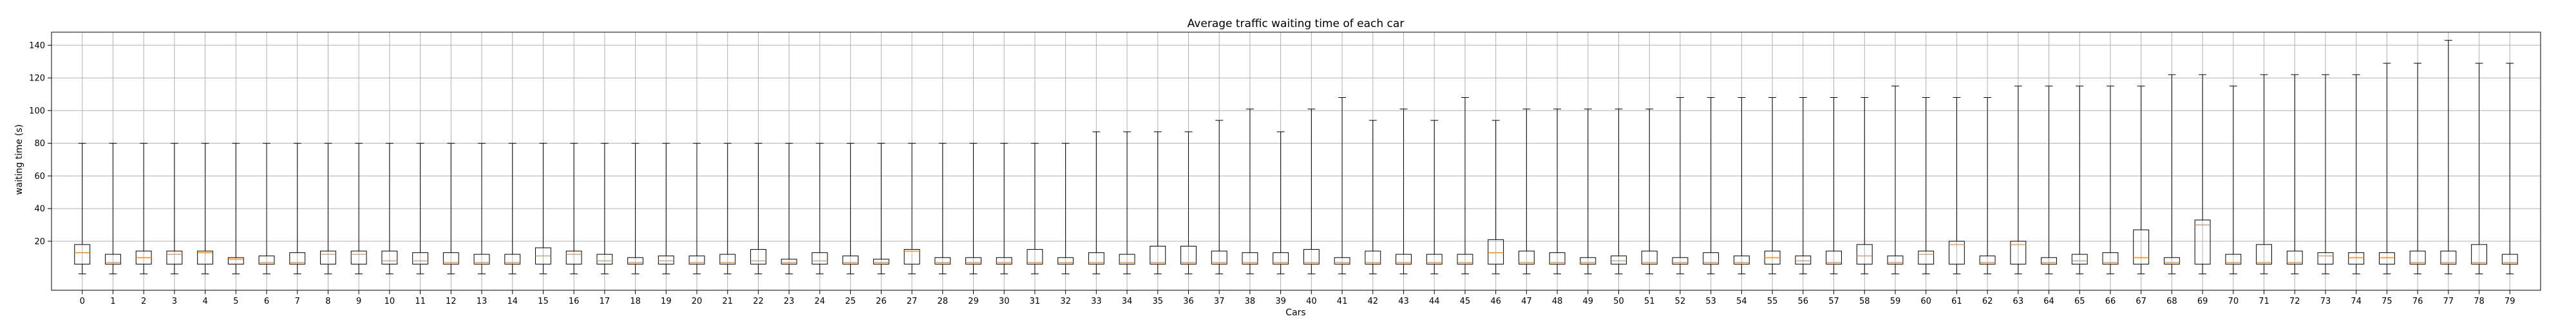  I want to click on x-tick-label: 50, so click(1618, 301).